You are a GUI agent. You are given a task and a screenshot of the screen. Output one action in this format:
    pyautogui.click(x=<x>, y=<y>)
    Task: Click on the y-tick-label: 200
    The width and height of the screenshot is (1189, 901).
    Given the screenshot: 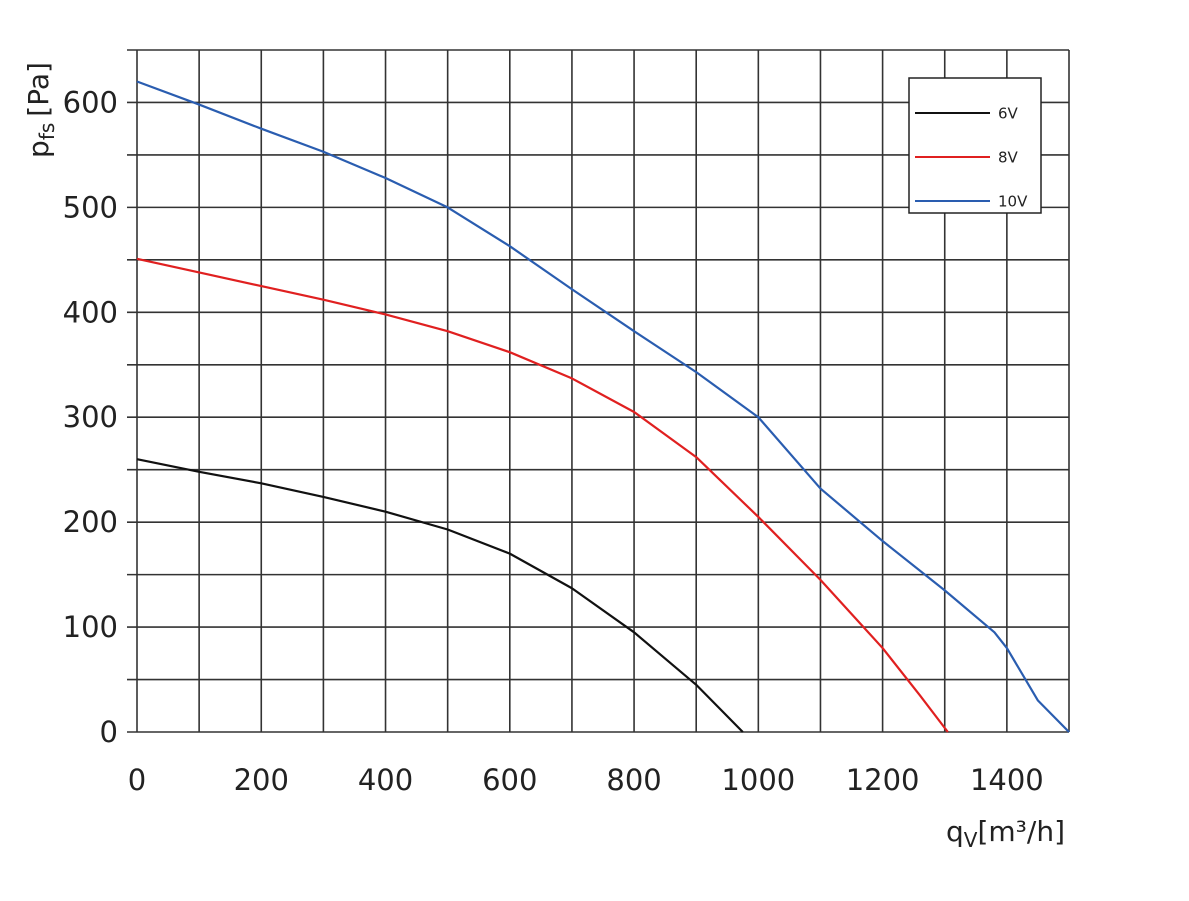 What is the action you would take?
    pyautogui.click(x=90, y=522)
    